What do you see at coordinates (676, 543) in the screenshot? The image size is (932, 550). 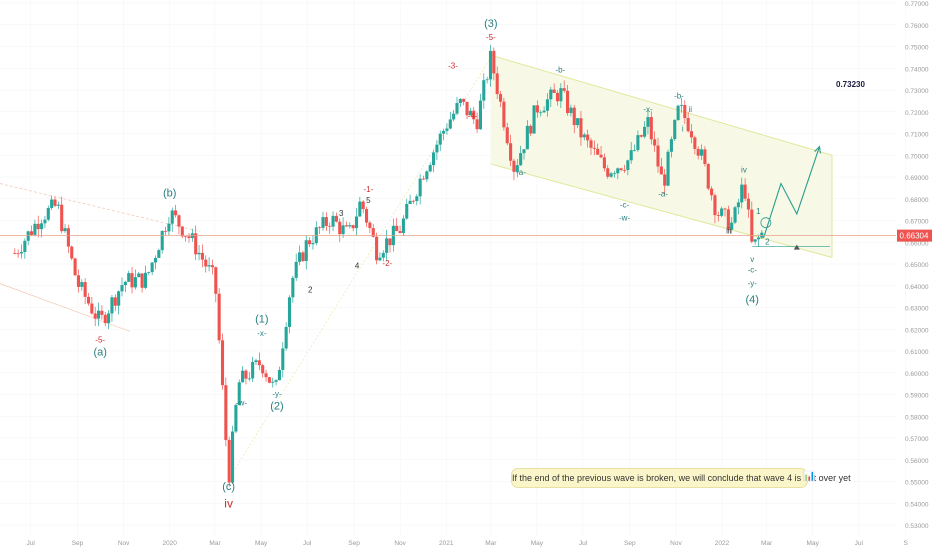 I see `x-tick-label: Nov` at bounding box center [676, 543].